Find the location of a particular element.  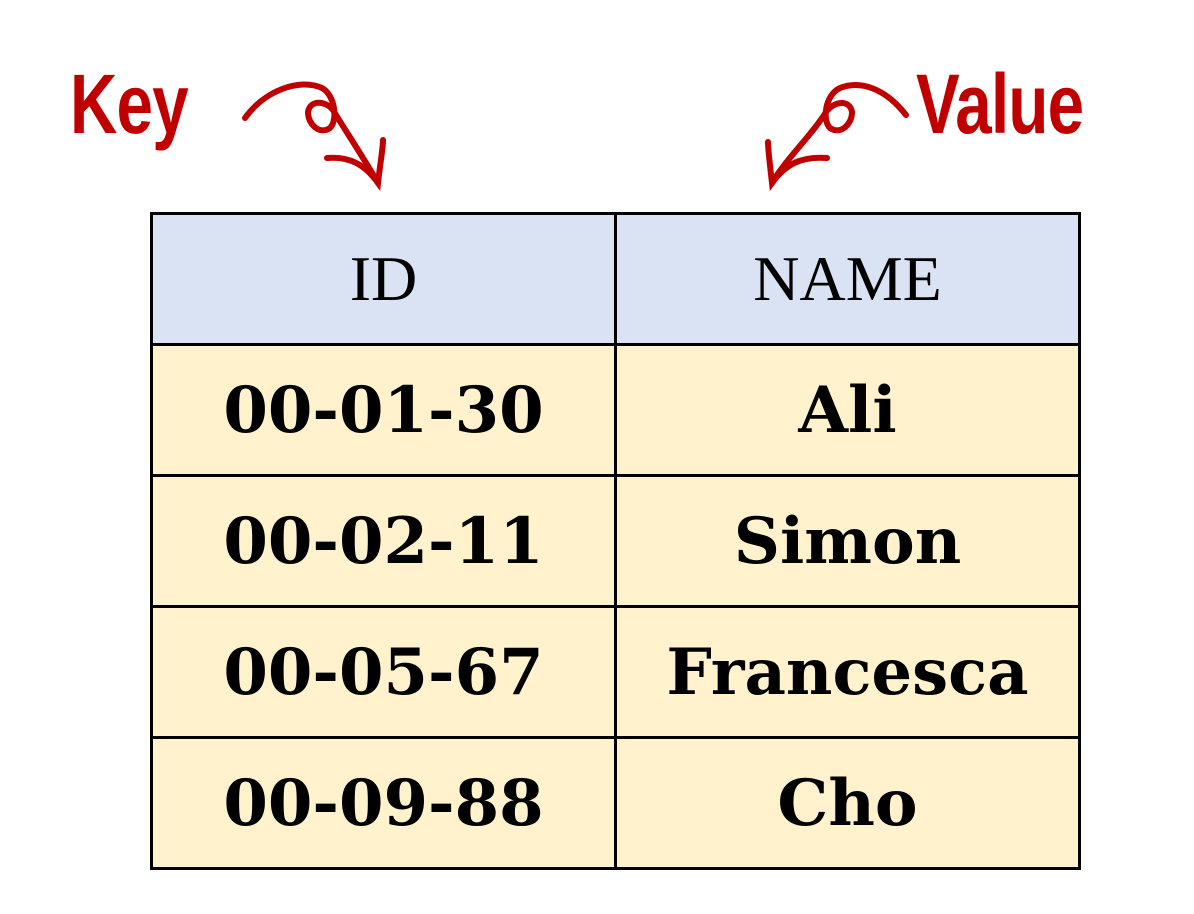

table-row: 00-01-30 Ali is located at coordinates (615, 410).